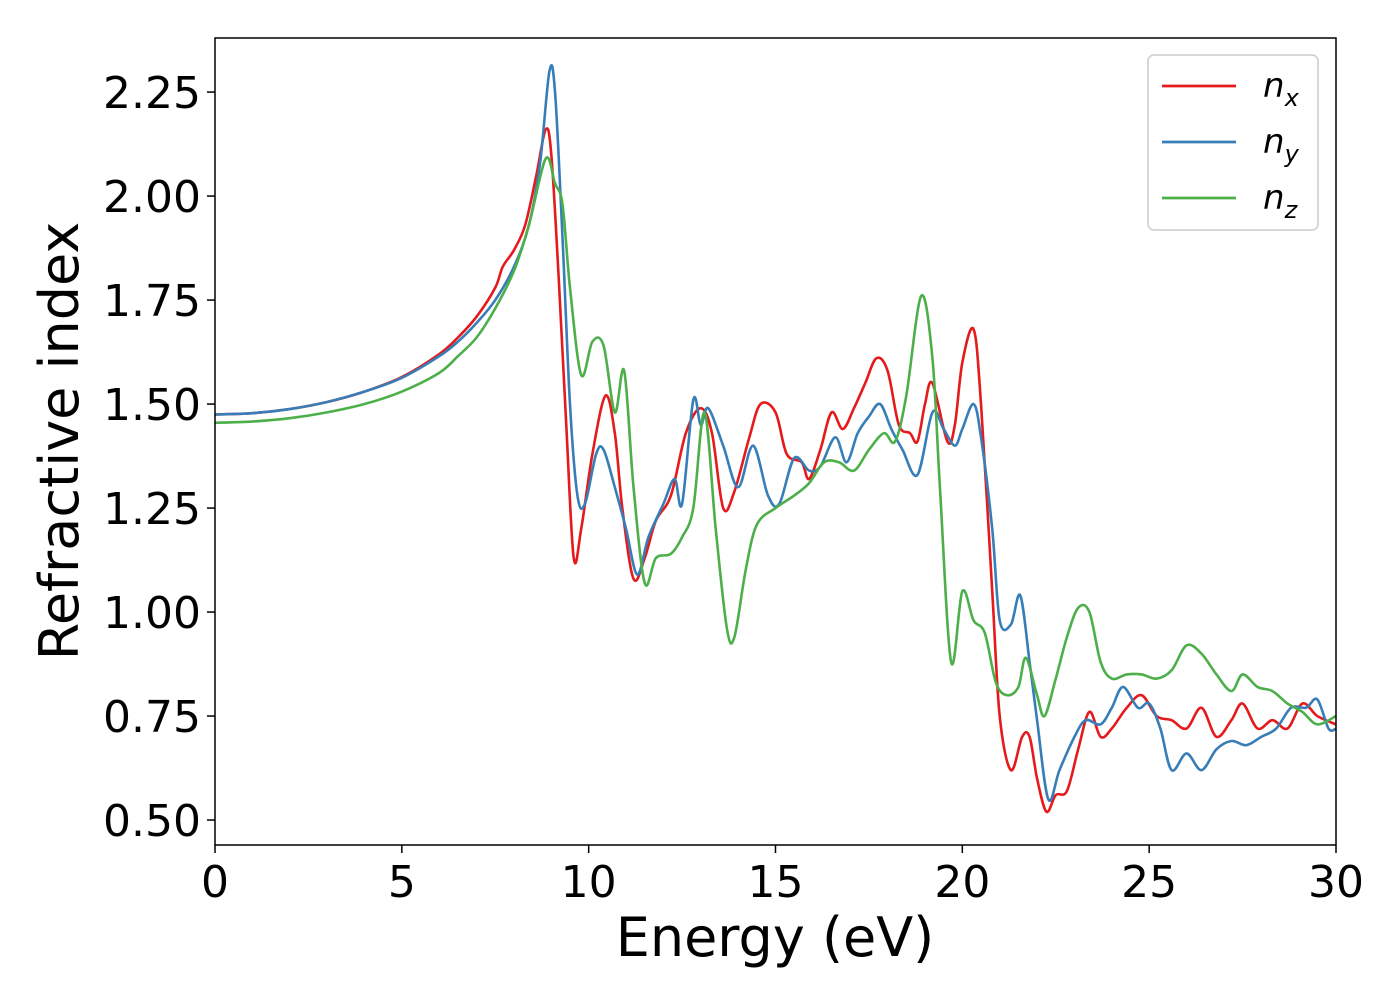 The height and width of the screenshot is (1000, 1400). What do you see at coordinates (152, 717) in the screenshot?
I see `y-tick-label: 0.75` at bounding box center [152, 717].